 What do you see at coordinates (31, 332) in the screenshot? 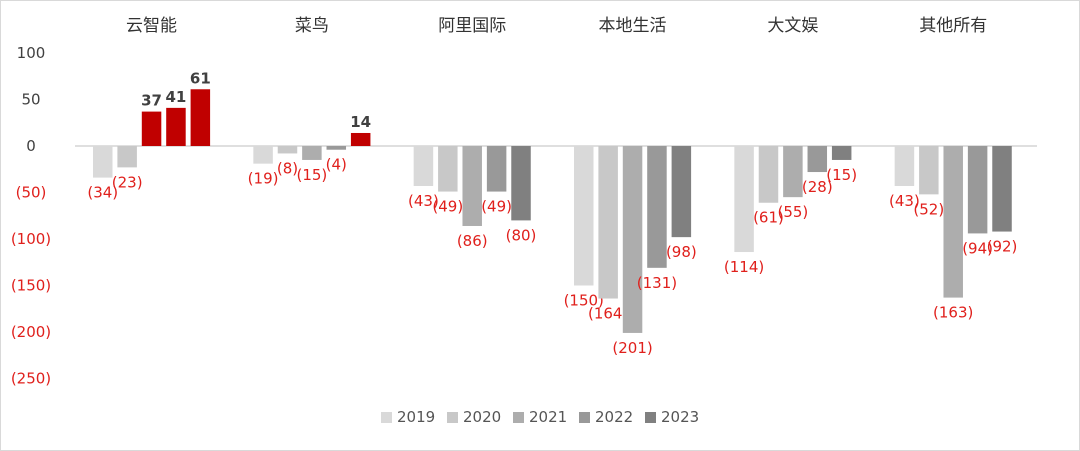
I see `y-tick-label: (200)` at bounding box center [31, 332].